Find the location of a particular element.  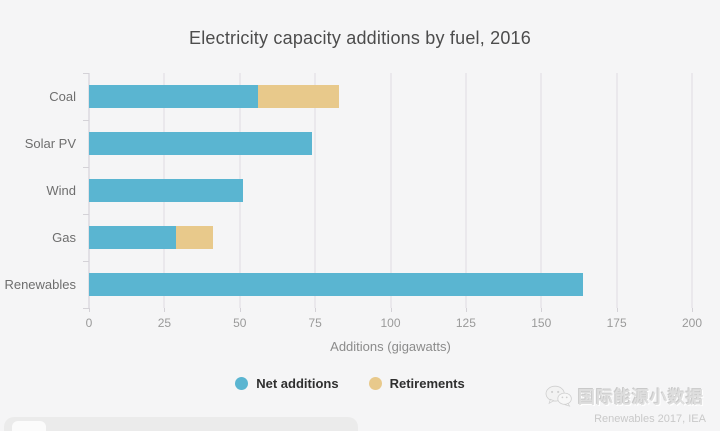

legend-item: Net additions is located at coordinates (287, 383).